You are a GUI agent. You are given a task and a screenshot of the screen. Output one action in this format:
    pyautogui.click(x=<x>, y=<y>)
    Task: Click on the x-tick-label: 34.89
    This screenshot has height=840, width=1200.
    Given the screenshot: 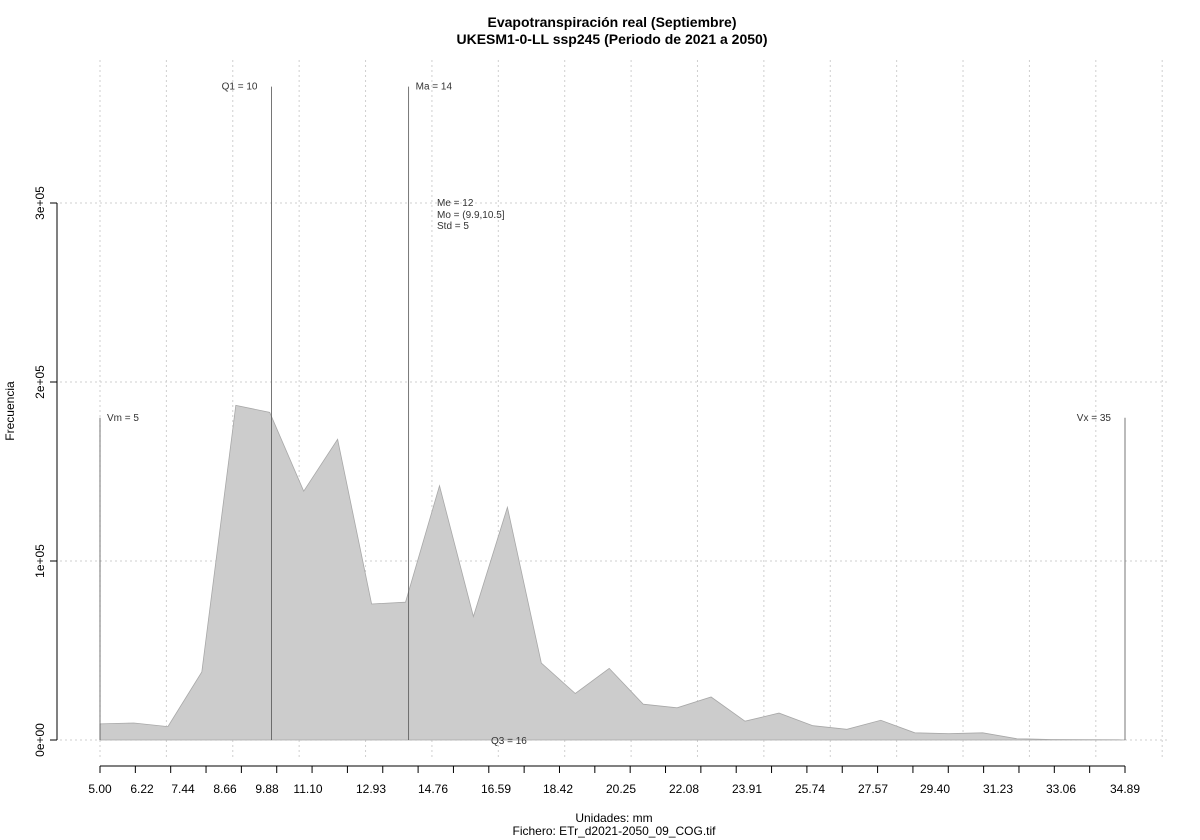 What is the action you would take?
    pyautogui.click(x=1125, y=789)
    